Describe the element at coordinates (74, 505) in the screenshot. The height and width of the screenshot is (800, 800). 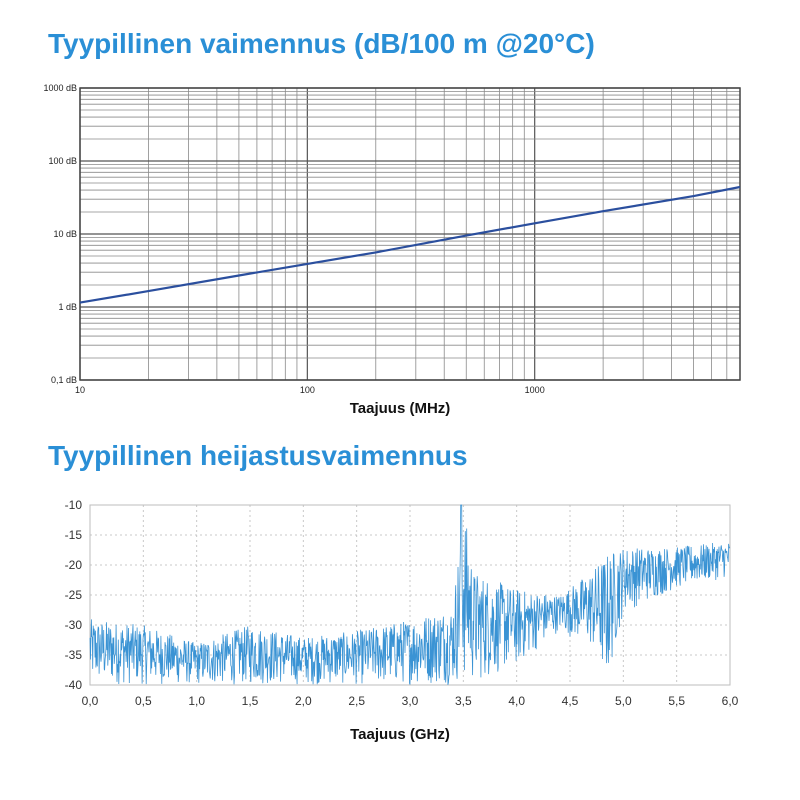
I see `chart2-y-tick-label: -10` at that location.